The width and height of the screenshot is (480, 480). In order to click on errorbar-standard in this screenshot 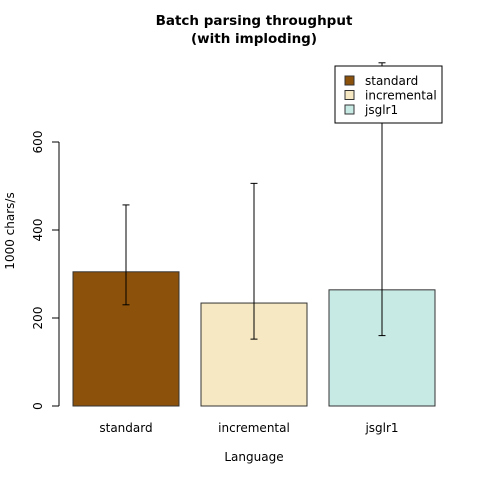, I will do `click(126, 255)`.